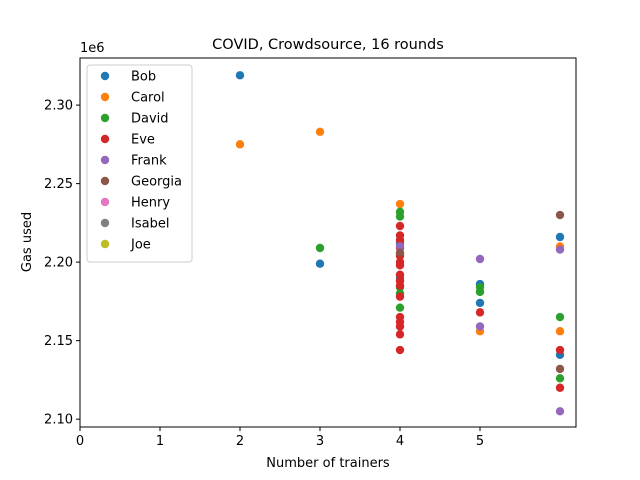  I want to click on x-tick-label-5: 5, so click(480, 441).